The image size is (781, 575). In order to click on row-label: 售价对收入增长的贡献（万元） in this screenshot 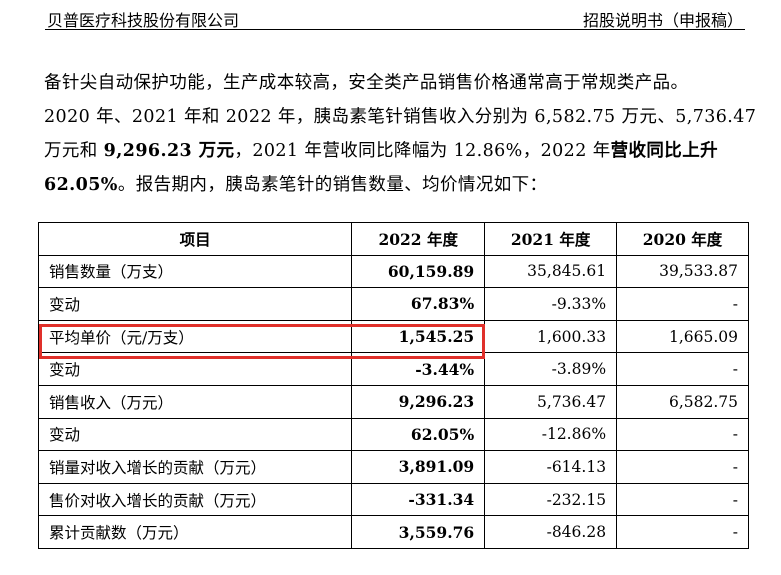, I will do `click(195, 499)`.